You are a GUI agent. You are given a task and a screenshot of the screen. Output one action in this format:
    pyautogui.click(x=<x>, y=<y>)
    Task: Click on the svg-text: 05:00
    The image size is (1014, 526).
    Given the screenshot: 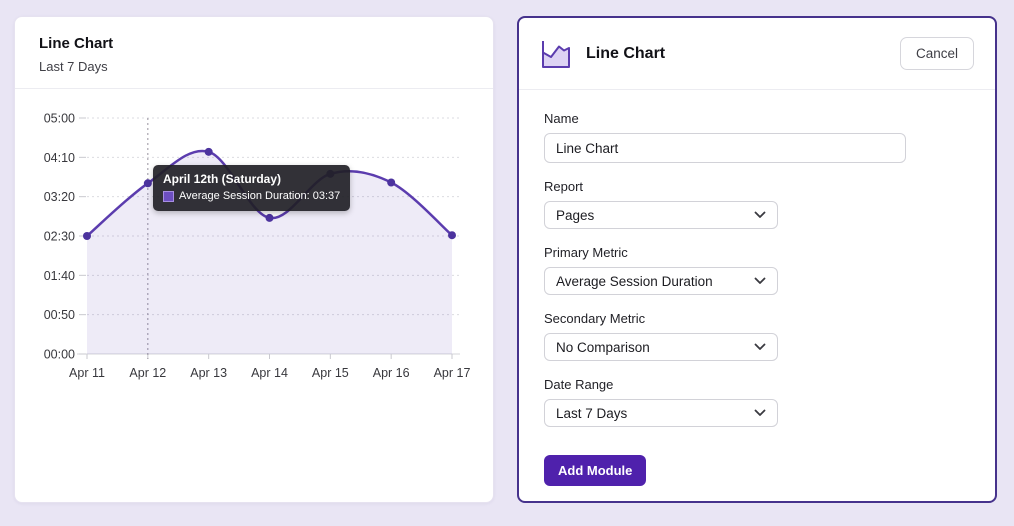 What is the action you would take?
    pyautogui.click(x=59, y=119)
    